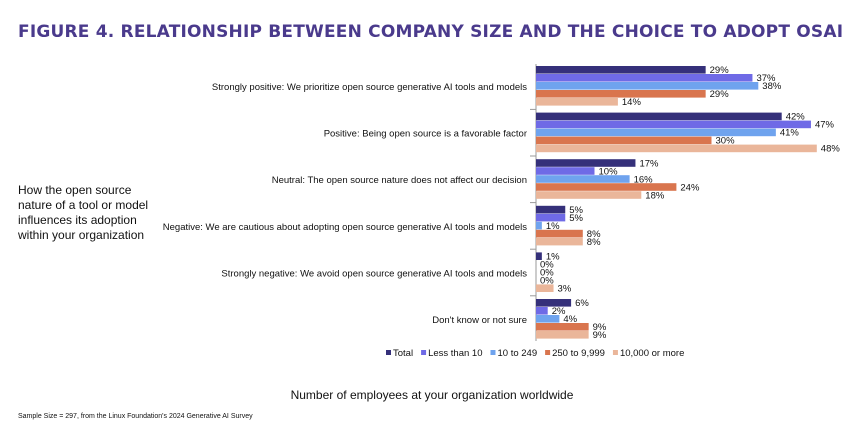  Describe the element at coordinates (796, 117) in the screenshot. I see `data-label: 42%` at that location.